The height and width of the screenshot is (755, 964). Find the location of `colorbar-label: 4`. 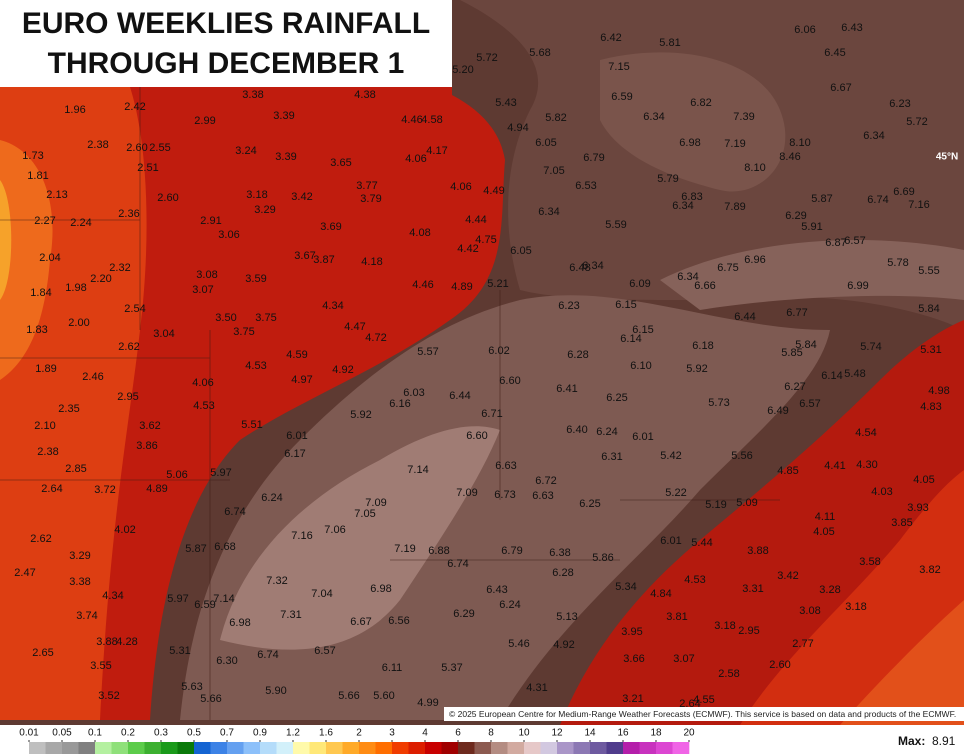

colorbar-label: 4 is located at coordinates (425, 733).